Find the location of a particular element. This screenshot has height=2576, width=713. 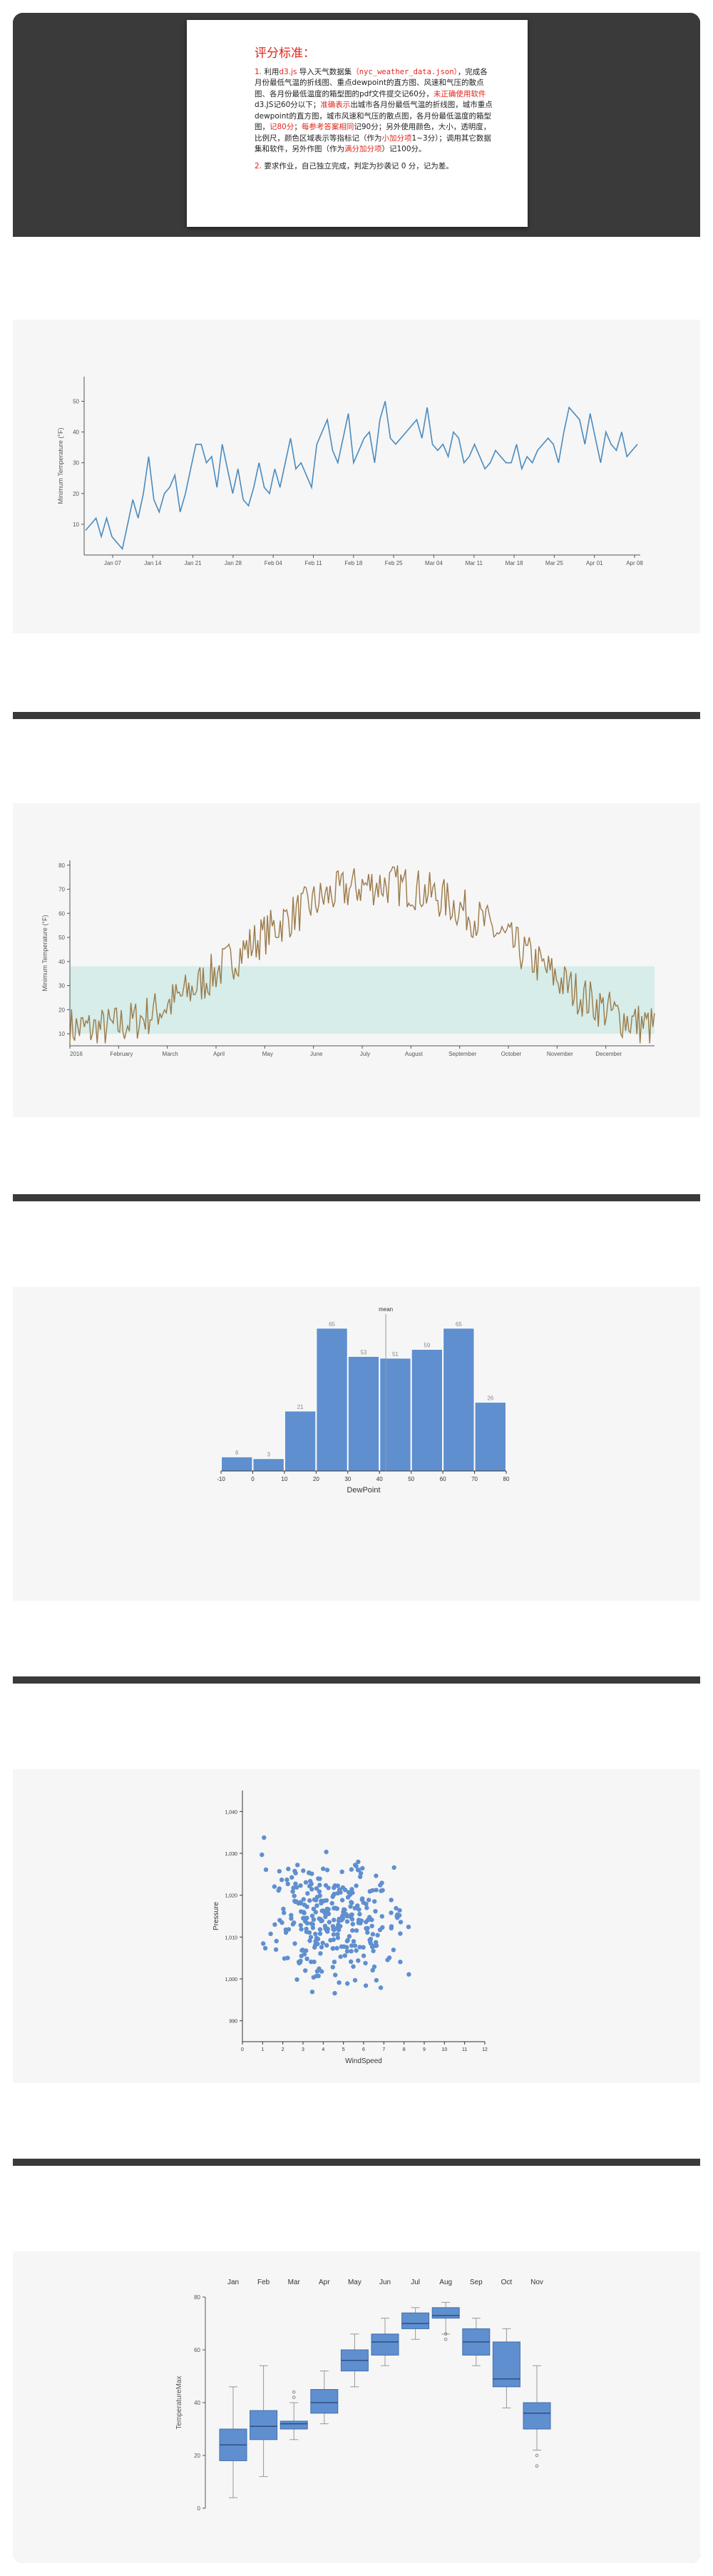

box is located at coordinates (293, 2425).